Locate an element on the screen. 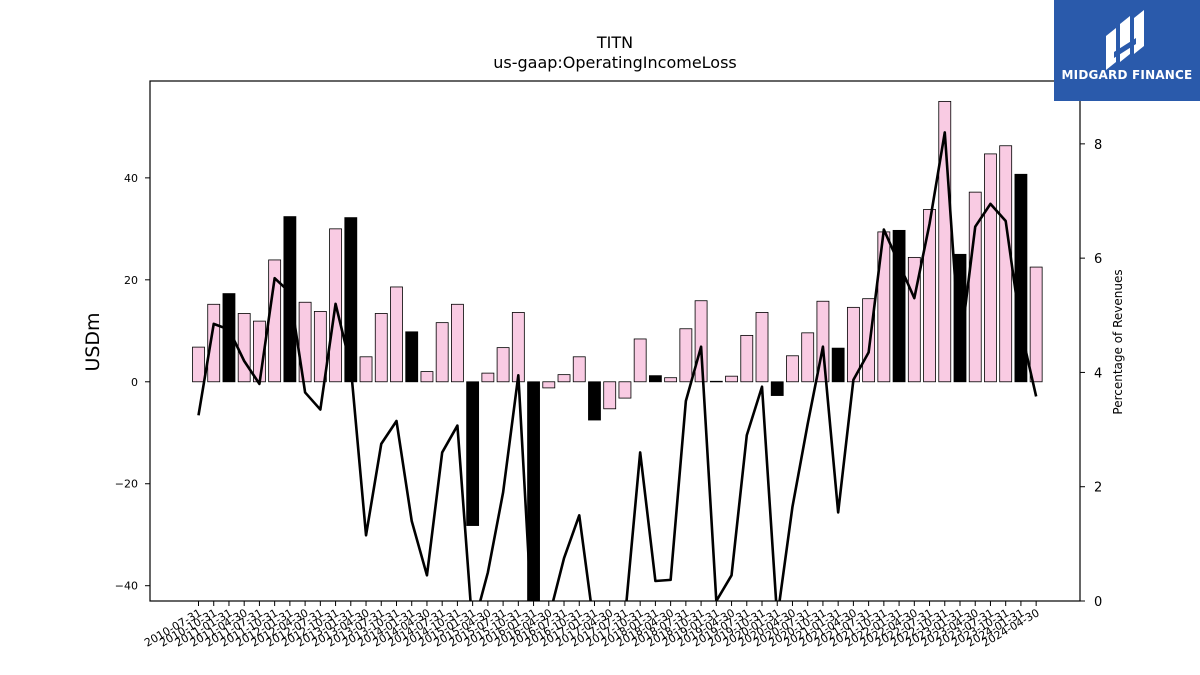 The width and height of the screenshot is (1200, 675). y2-tick-label: 6 is located at coordinates (1098, 259).